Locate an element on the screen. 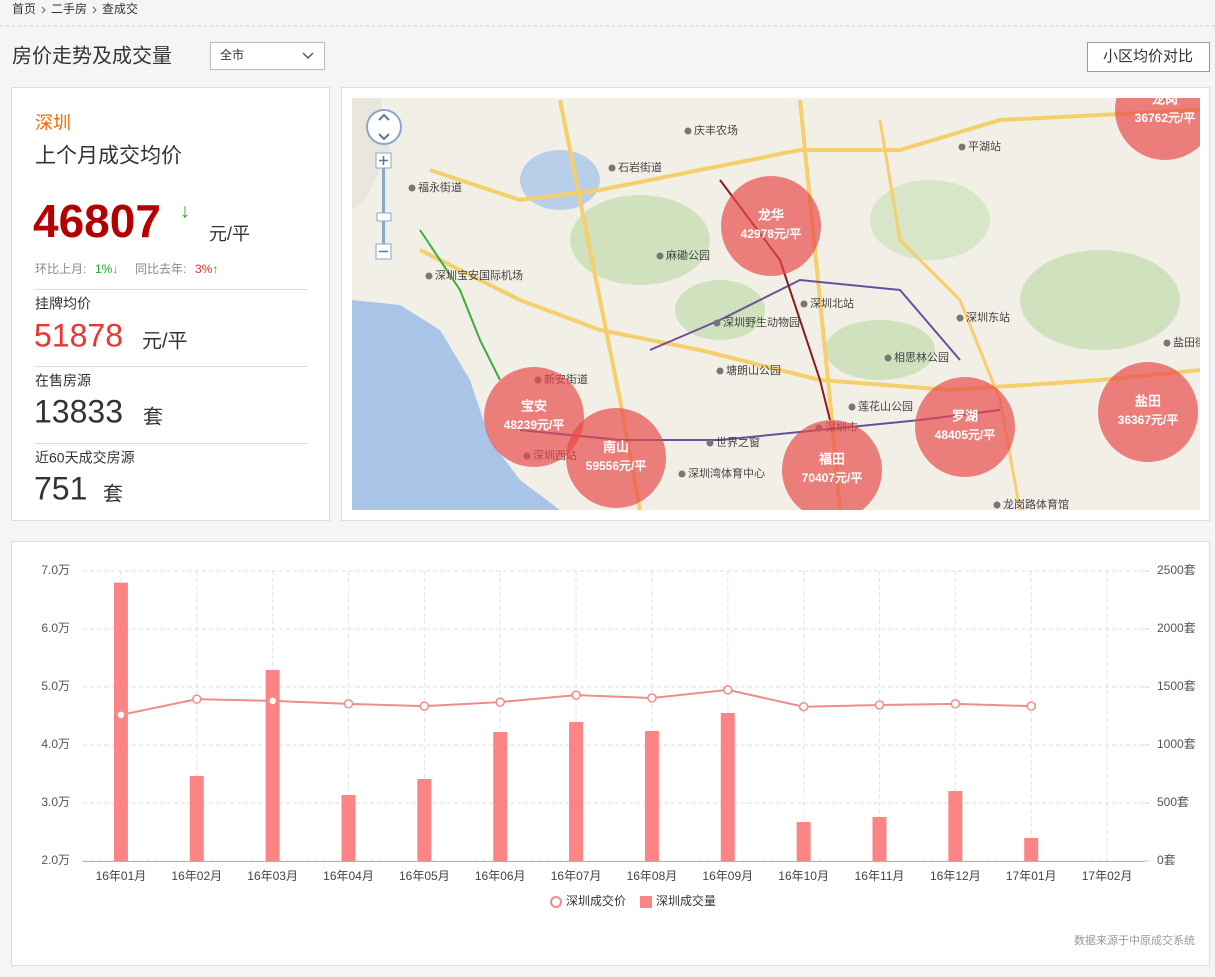  district-name: 福田 is located at coordinates (831, 458).